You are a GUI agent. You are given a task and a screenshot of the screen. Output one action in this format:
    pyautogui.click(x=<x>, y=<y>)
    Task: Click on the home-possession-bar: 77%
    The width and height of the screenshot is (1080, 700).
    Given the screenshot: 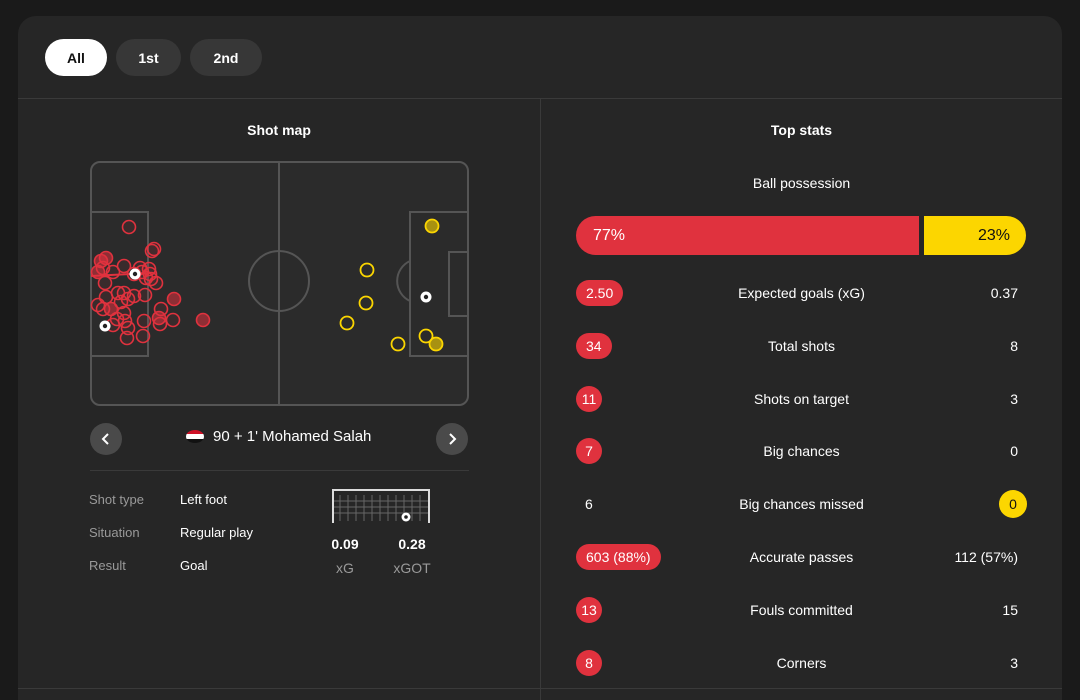 What is the action you would take?
    pyautogui.click(x=747, y=235)
    